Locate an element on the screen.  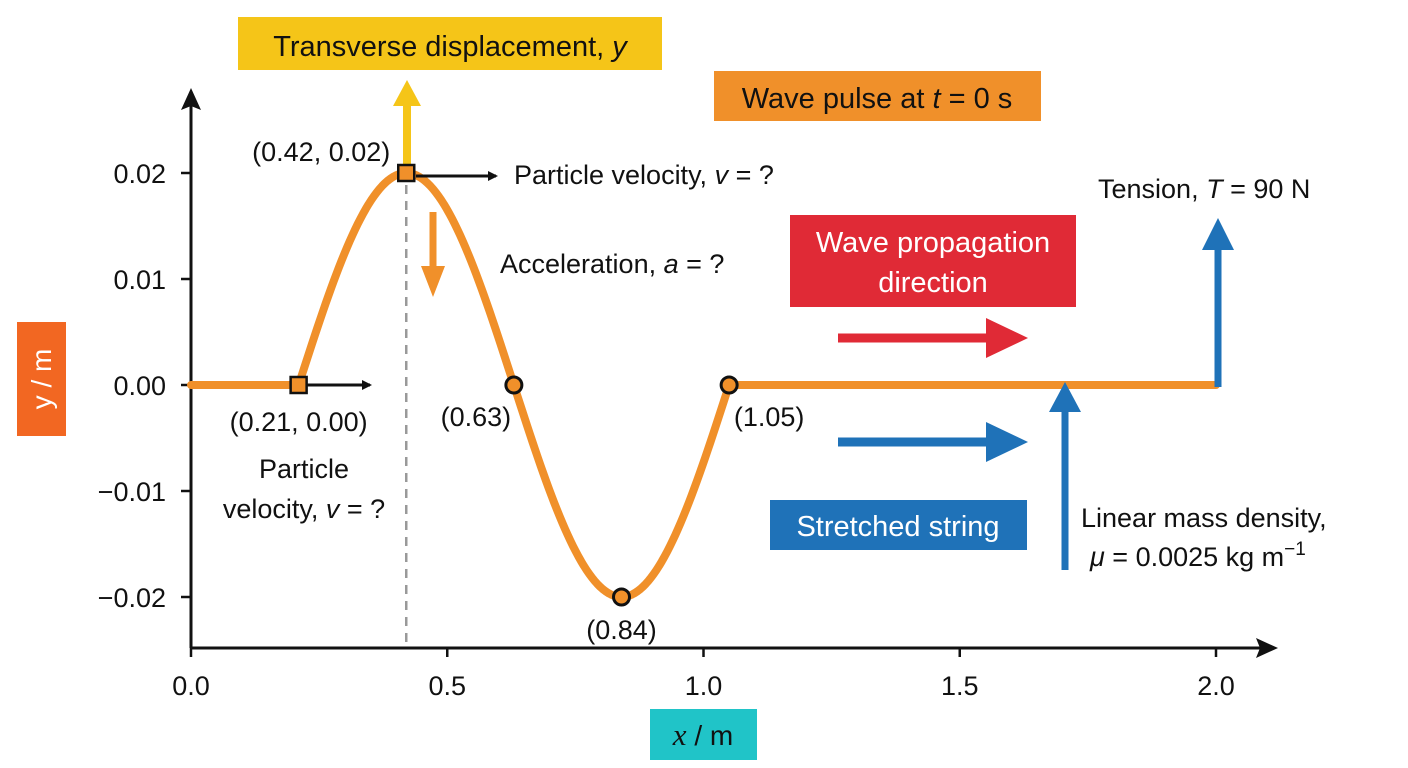
particle-velocity-peak-label: Particle velocity, v = ? is located at coordinates (644, 175).